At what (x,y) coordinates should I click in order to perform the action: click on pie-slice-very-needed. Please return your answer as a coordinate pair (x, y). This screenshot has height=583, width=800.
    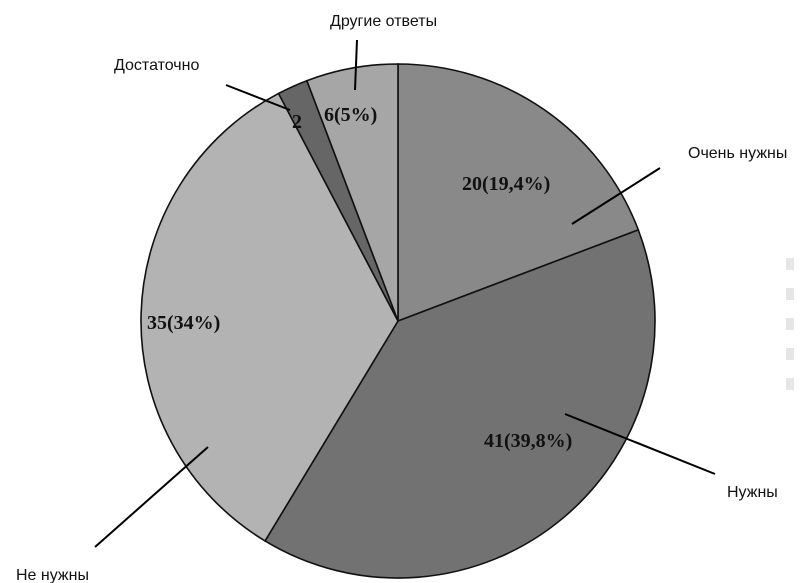
    Looking at the image, I should click on (518, 193).